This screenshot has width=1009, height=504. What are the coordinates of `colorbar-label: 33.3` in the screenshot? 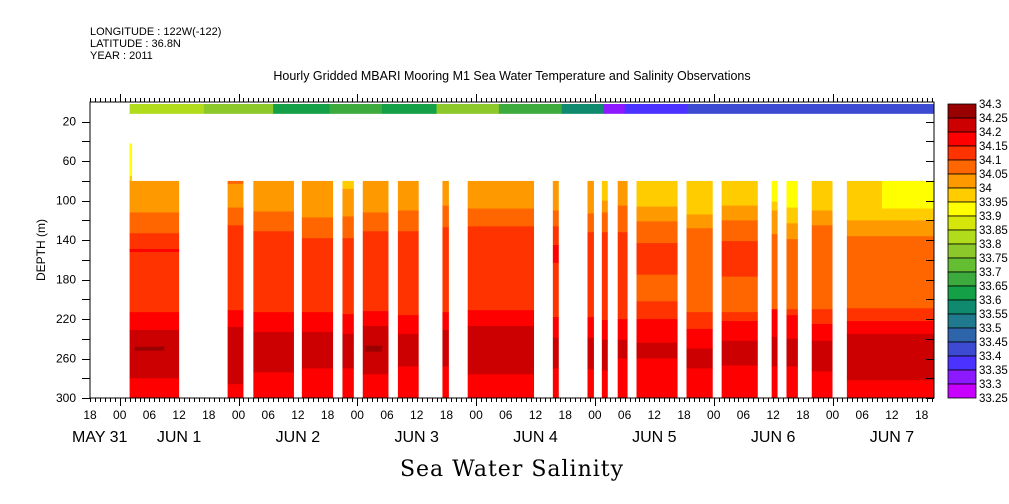 It's located at (990, 385).